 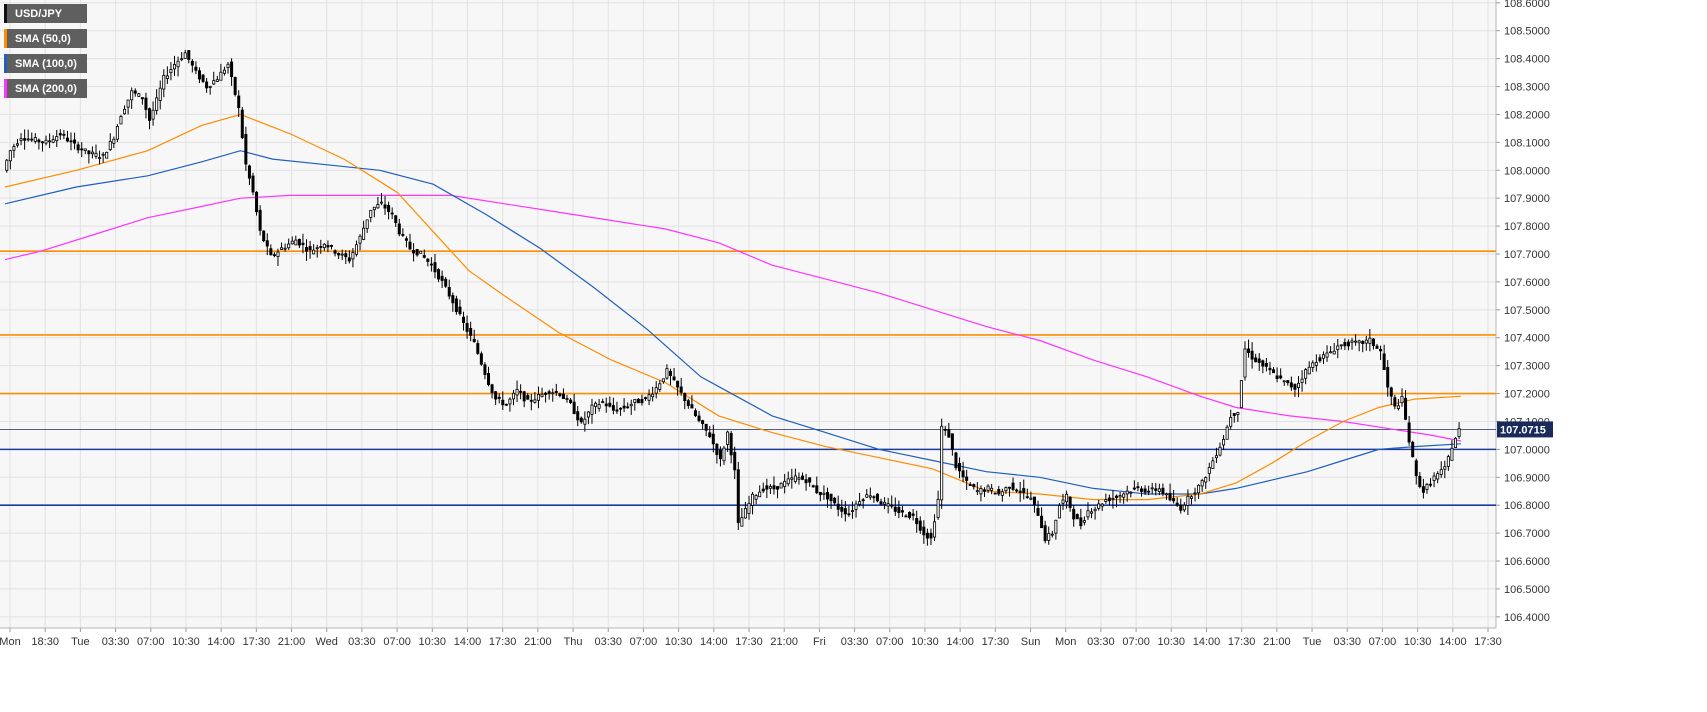 I want to click on y-tick-label: 106.7000, so click(x=1527, y=534).